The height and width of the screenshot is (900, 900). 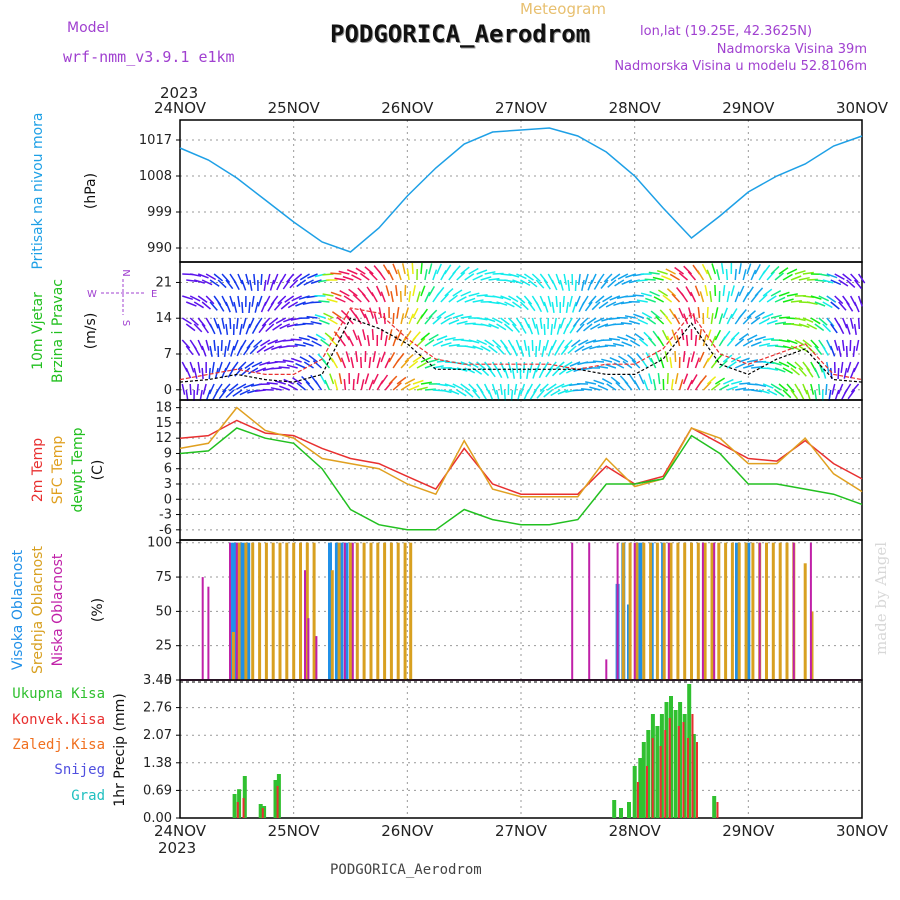 I want to click on y-tick-label: -6, so click(x=165, y=530).